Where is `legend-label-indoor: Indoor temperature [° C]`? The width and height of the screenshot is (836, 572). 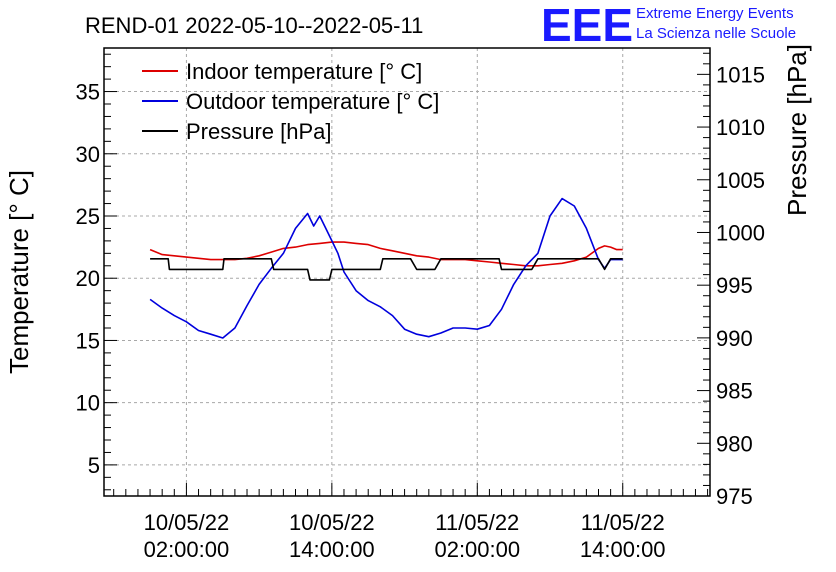 legend-label-indoor: Indoor temperature [° C] is located at coordinates (304, 71).